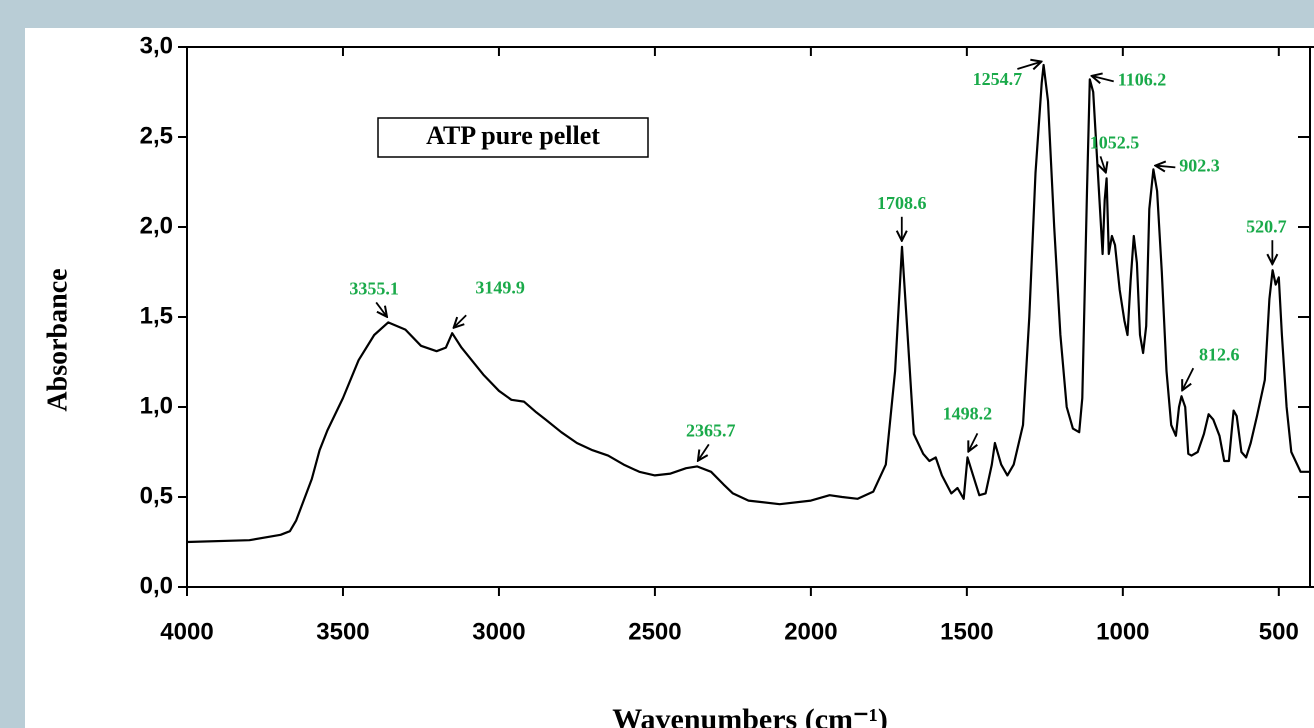 The image size is (1314, 728). What do you see at coordinates (1122, 631) in the screenshot?
I see `x-tick-label: 1000` at bounding box center [1122, 631].